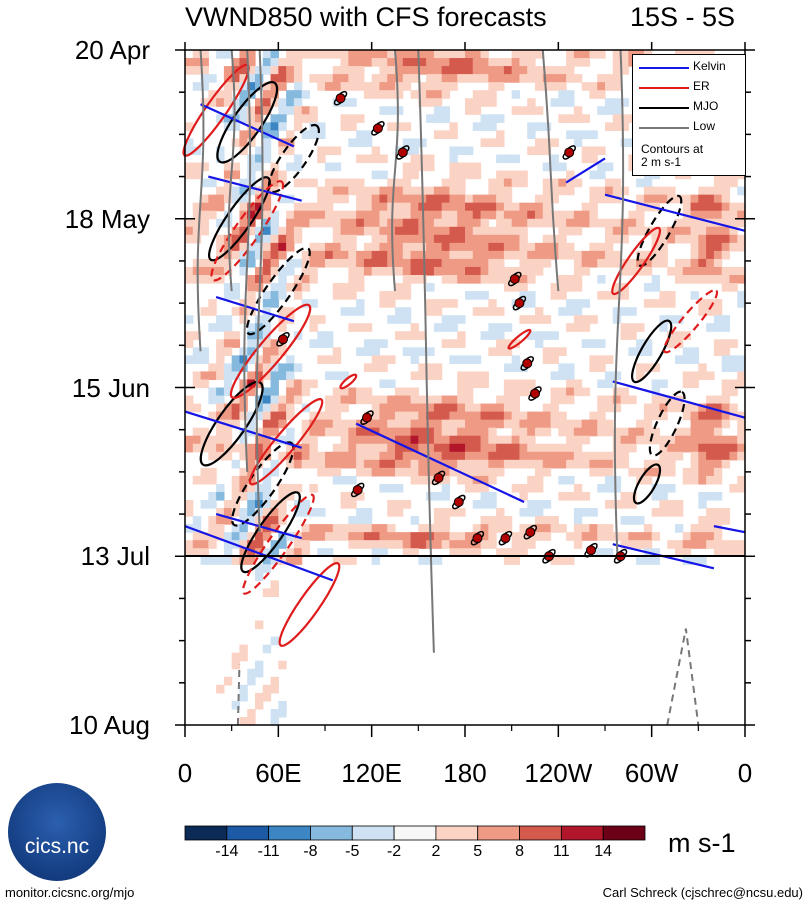 The height and width of the screenshot is (907, 809). What do you see at coordinates (112, 50) in the screenshot?
I see `date-label: 20 Apr` at bounding box center [112, 50].